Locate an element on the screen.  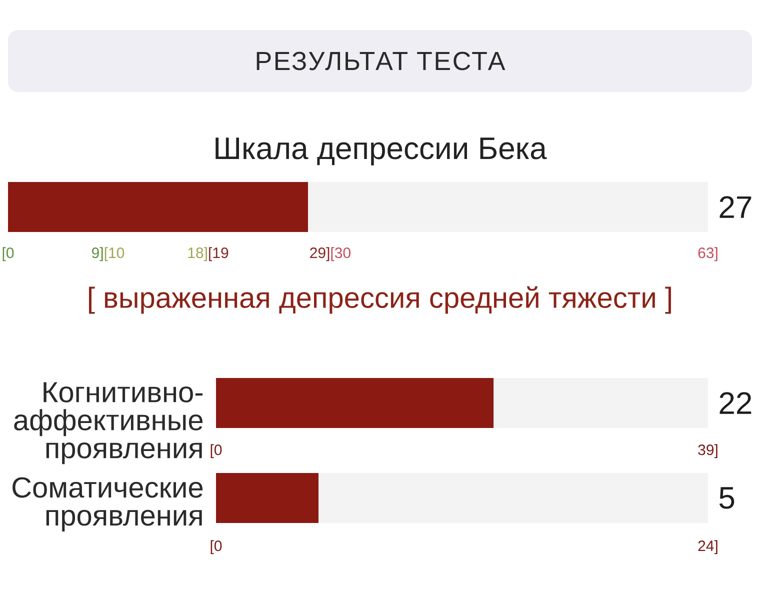
x-tick-label: 63] is located at coordinates (708, 254).